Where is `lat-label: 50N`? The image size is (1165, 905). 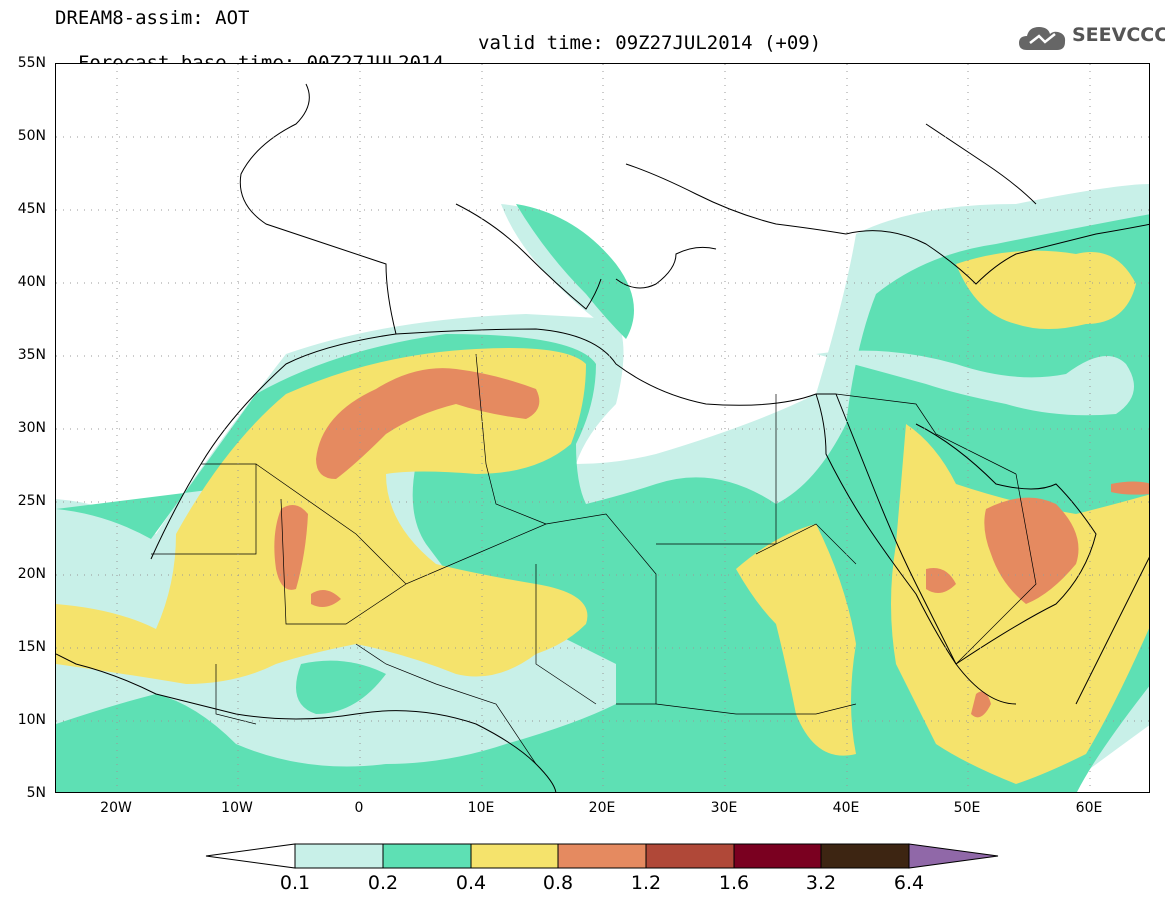
lat-label: 50N is located at coordinates (31, 136).